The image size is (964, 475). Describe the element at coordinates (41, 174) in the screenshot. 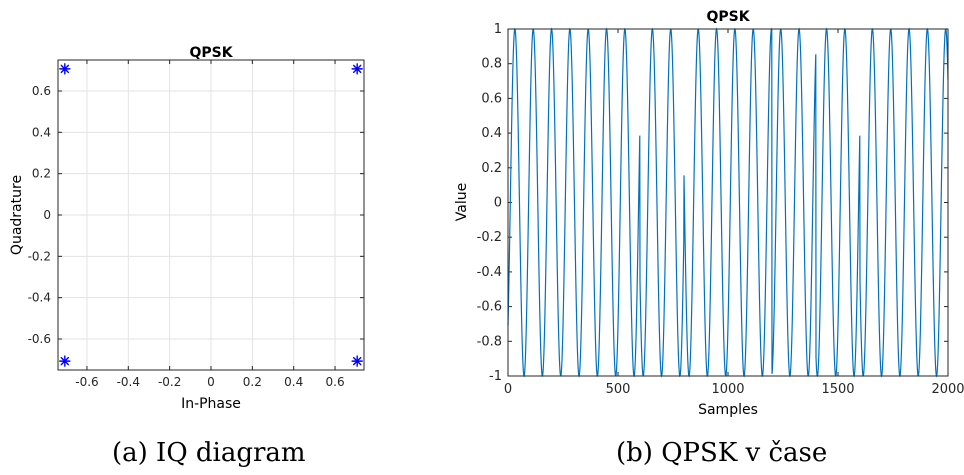

I see `iq-y-tick-label: 0.2` at that location.